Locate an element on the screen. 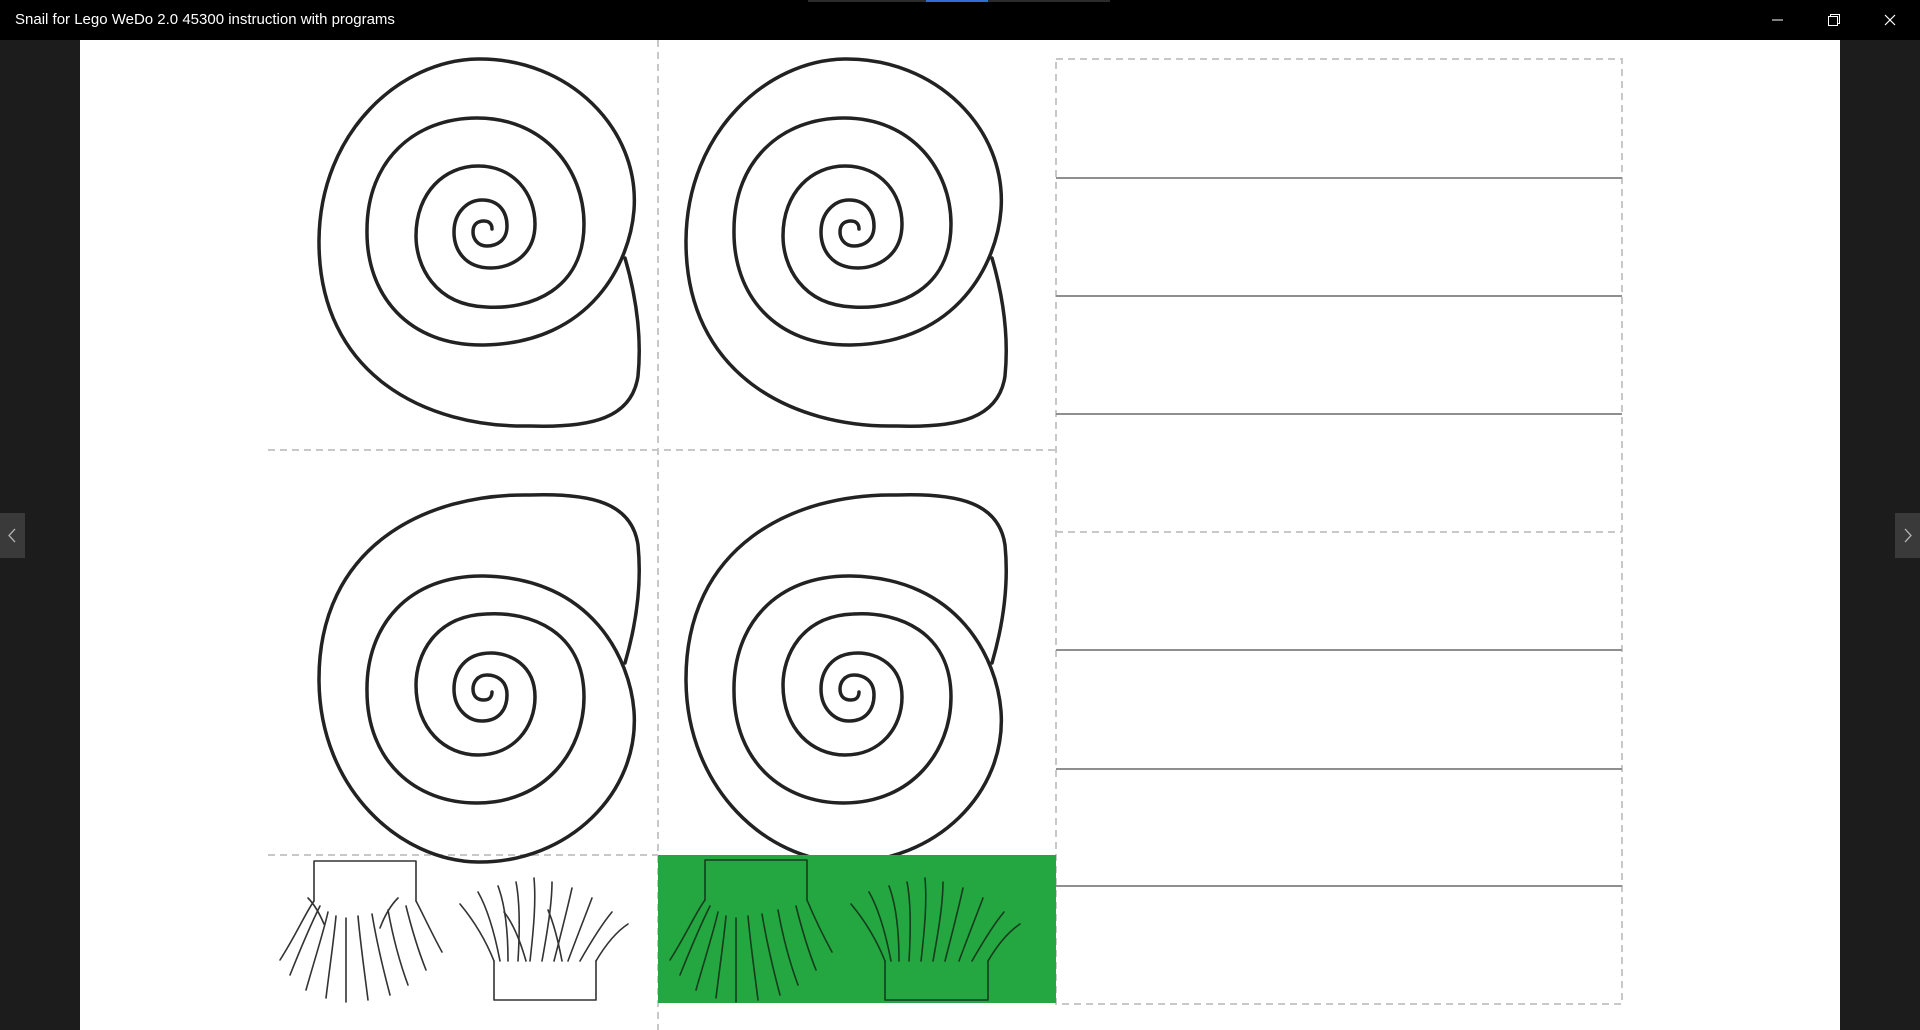 The width and height of the screenshot is (1920, 1030). minimize-icon is located at coordinates (1777, 20).